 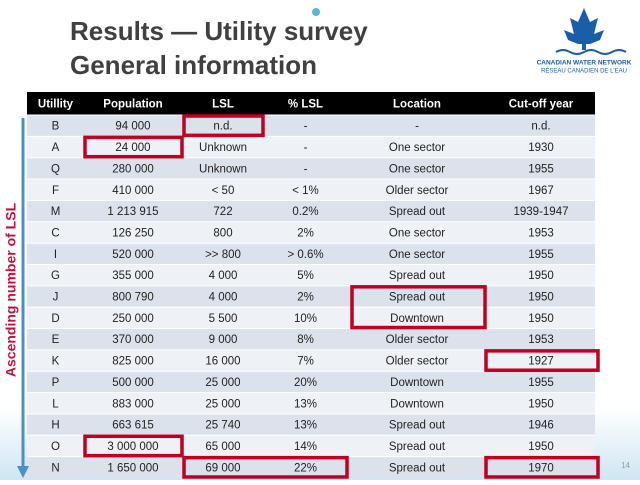 I want to click on cell: 3 000 000, so click(x=132, y=447).